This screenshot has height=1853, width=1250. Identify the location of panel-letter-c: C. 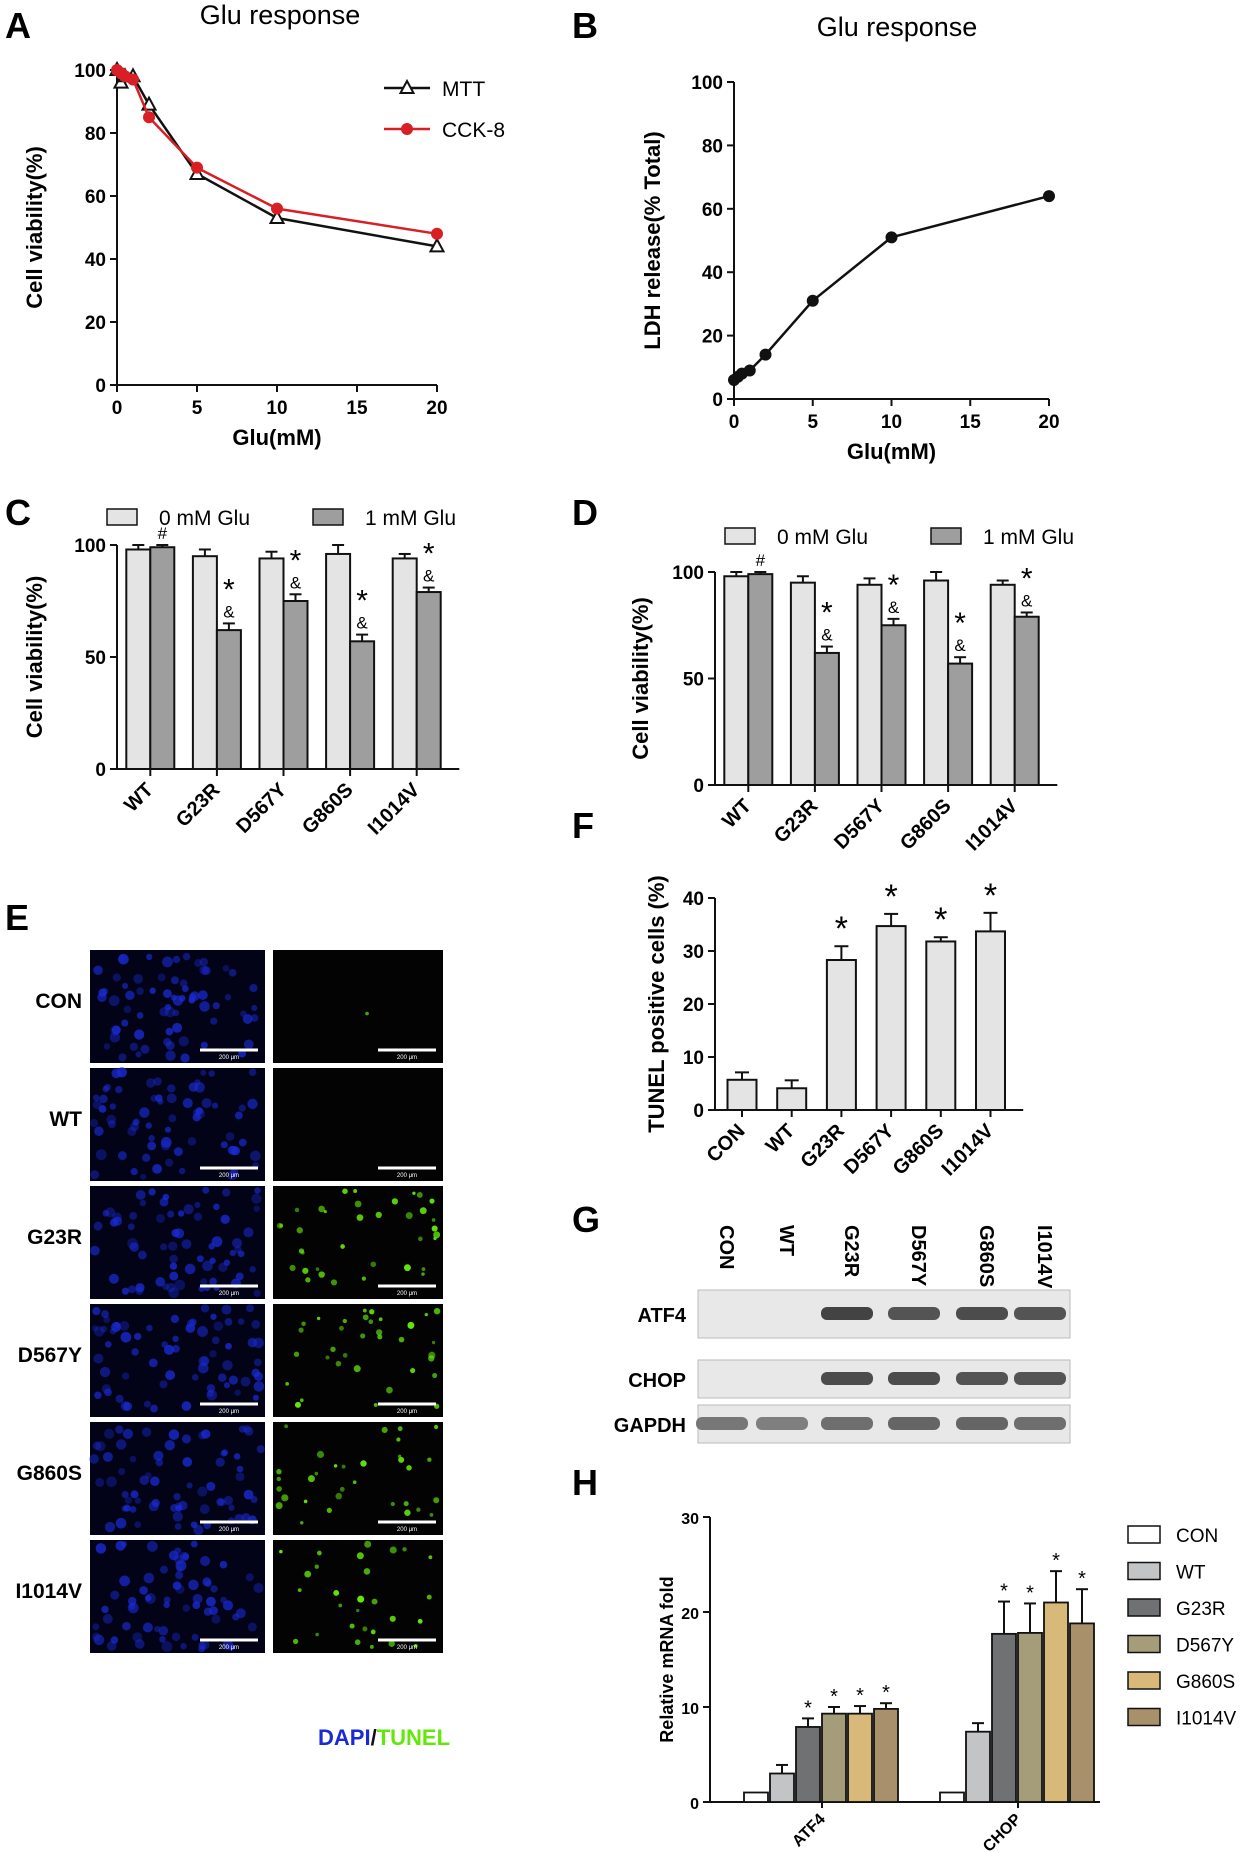
(18, 512).